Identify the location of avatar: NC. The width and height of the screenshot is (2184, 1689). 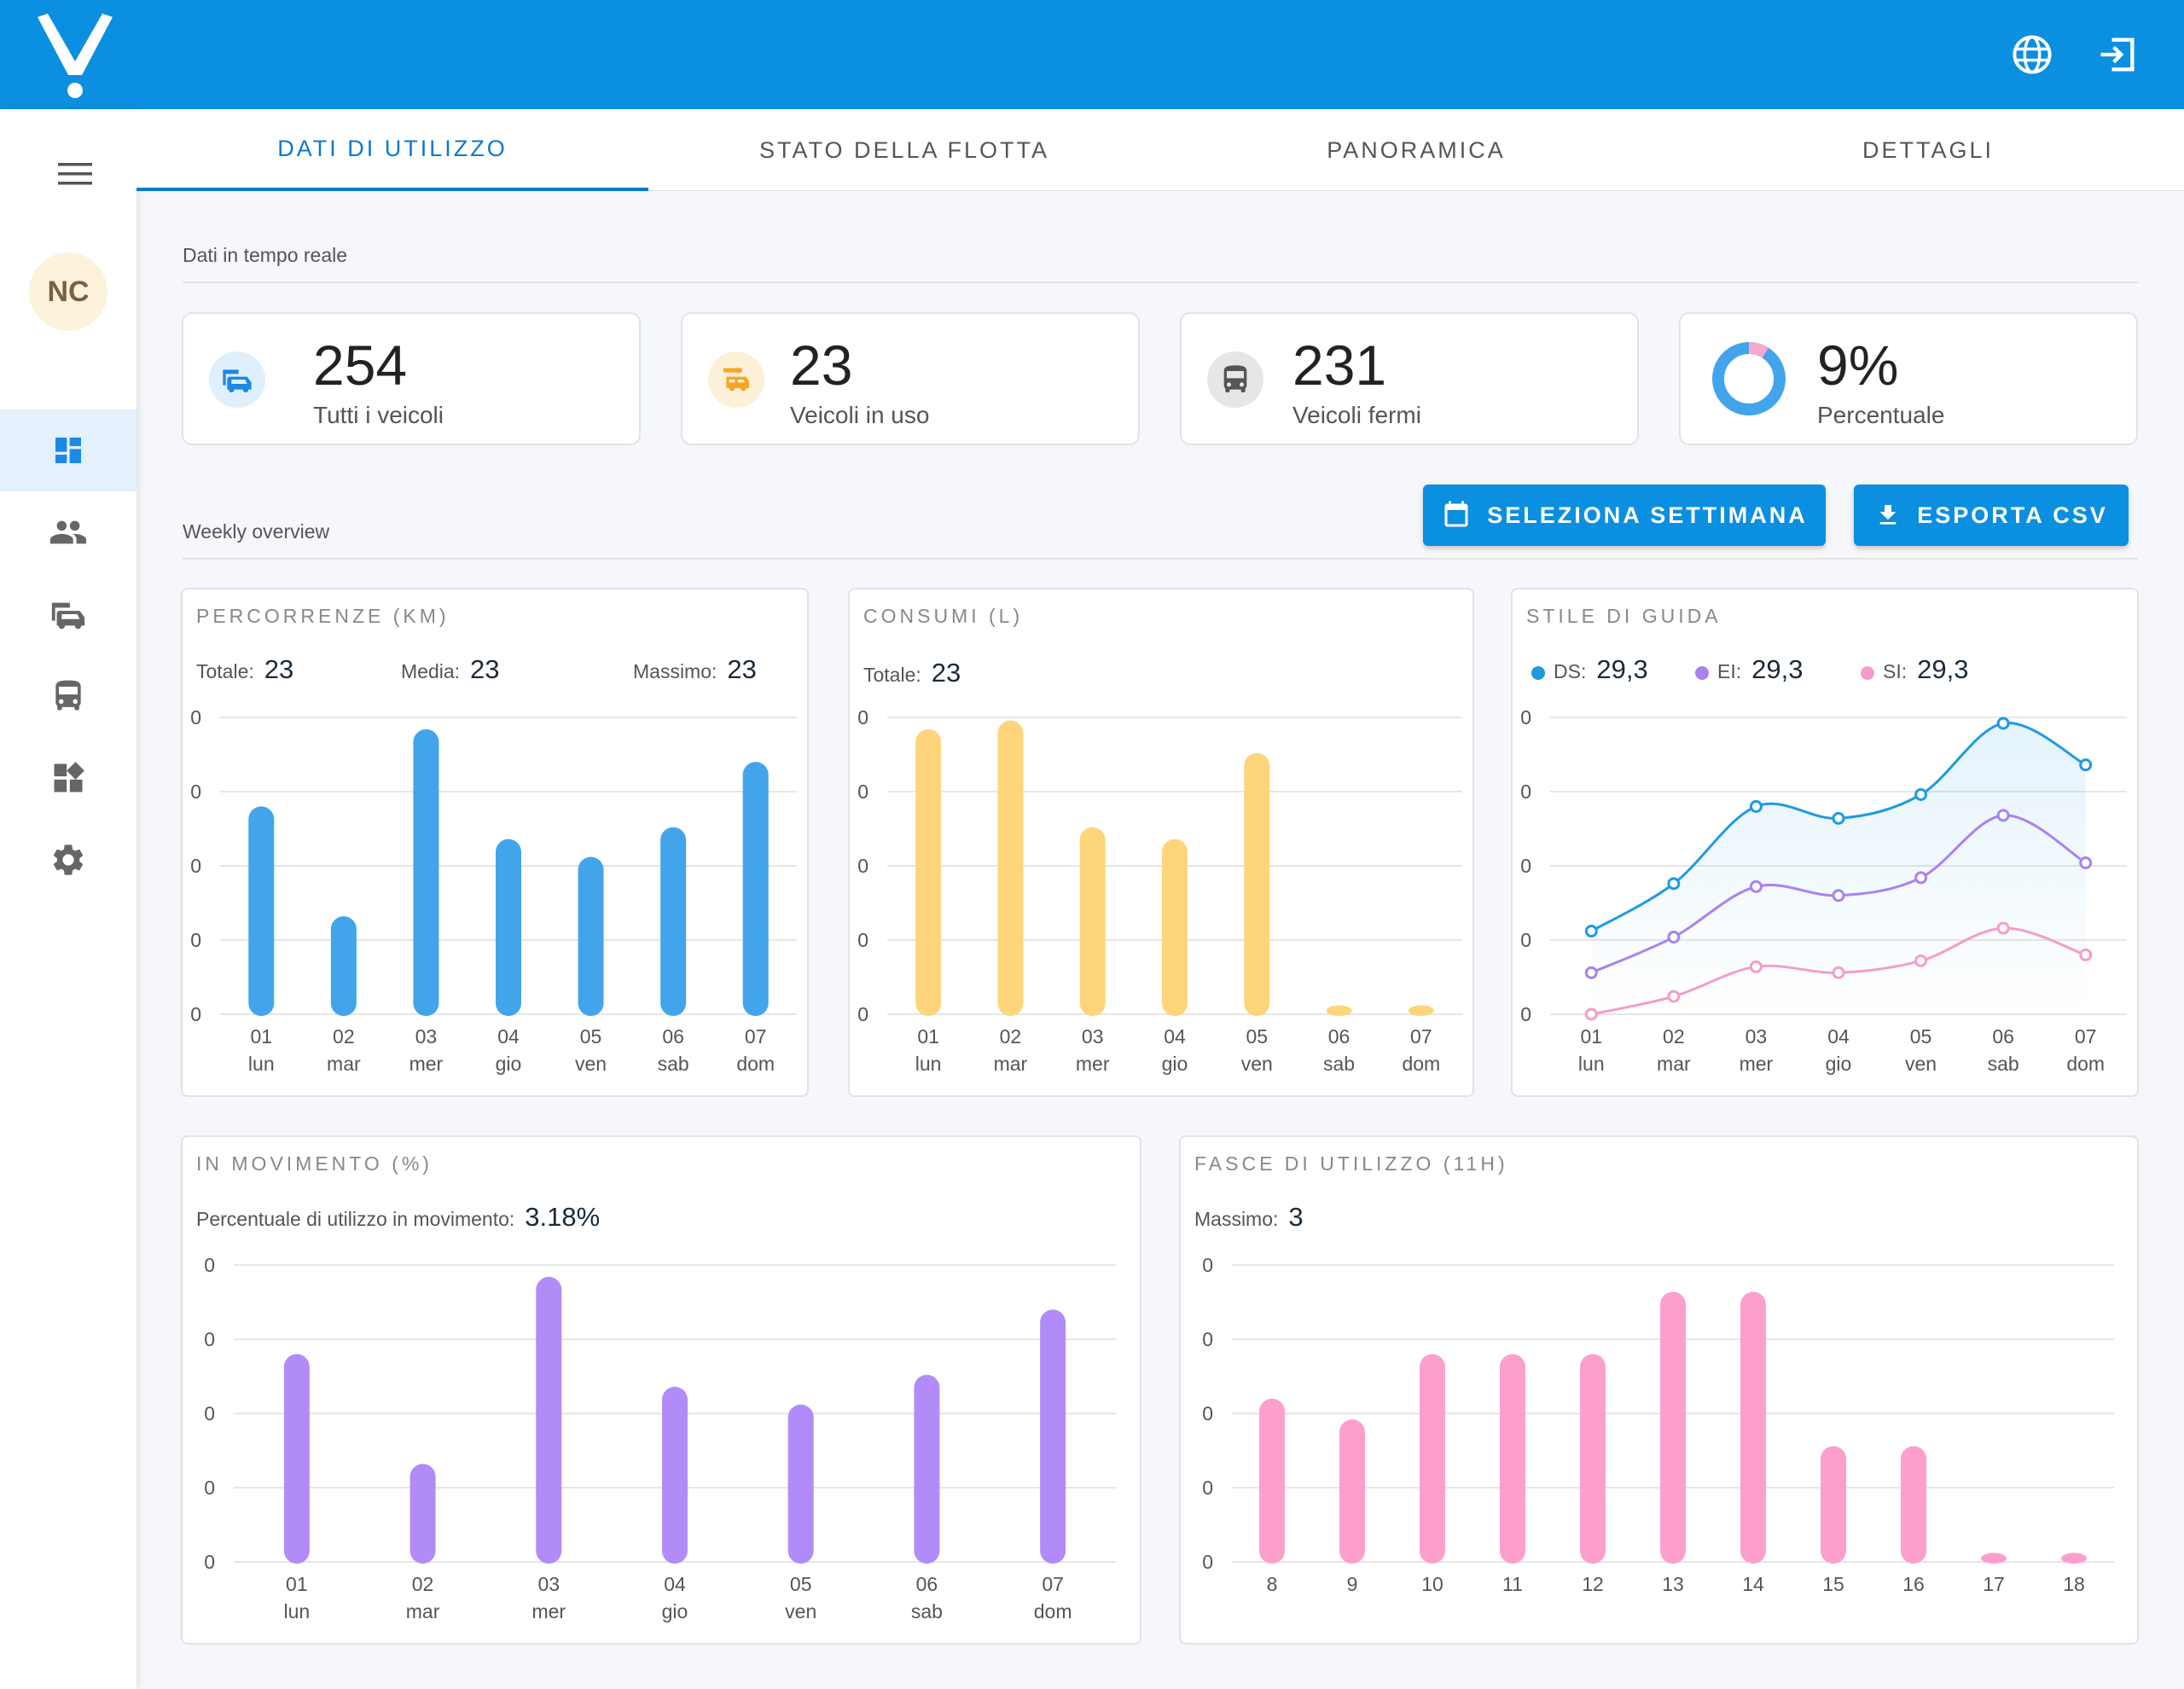
(68, 291).